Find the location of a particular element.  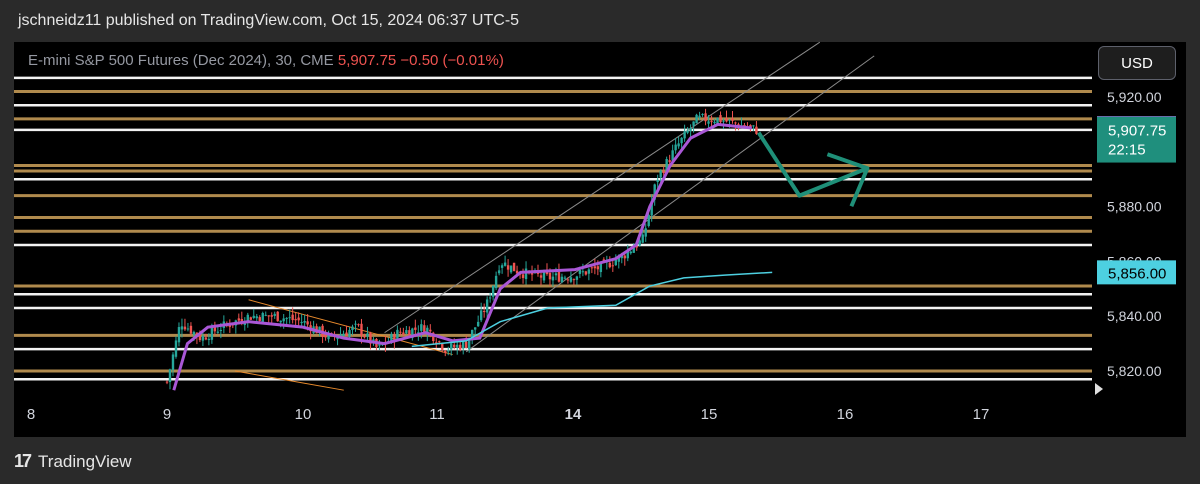

tradingview-brand: 17 TradingView is located at coordinates (73, 461).